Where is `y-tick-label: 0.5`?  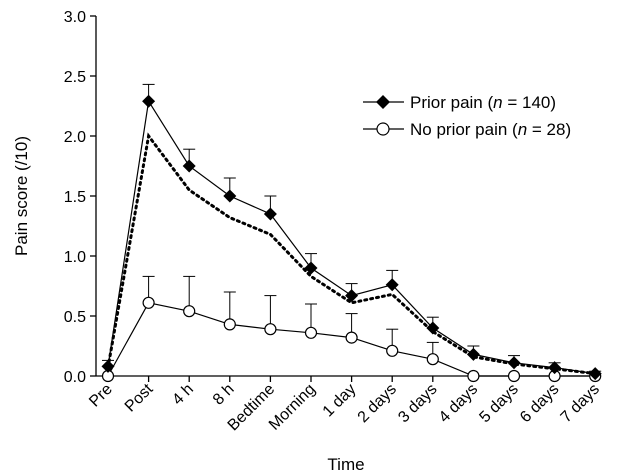 y-tick-label: 0.5 is located at coordinates (75, 317).